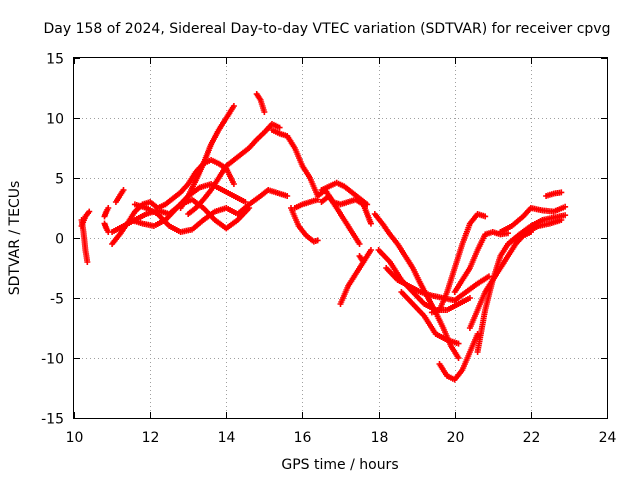 The width and height of the screenshot is (640, 480). Describe the element at coordinates (303, 438) in the screenshot. I see `x-tick-label: 16` at that location.